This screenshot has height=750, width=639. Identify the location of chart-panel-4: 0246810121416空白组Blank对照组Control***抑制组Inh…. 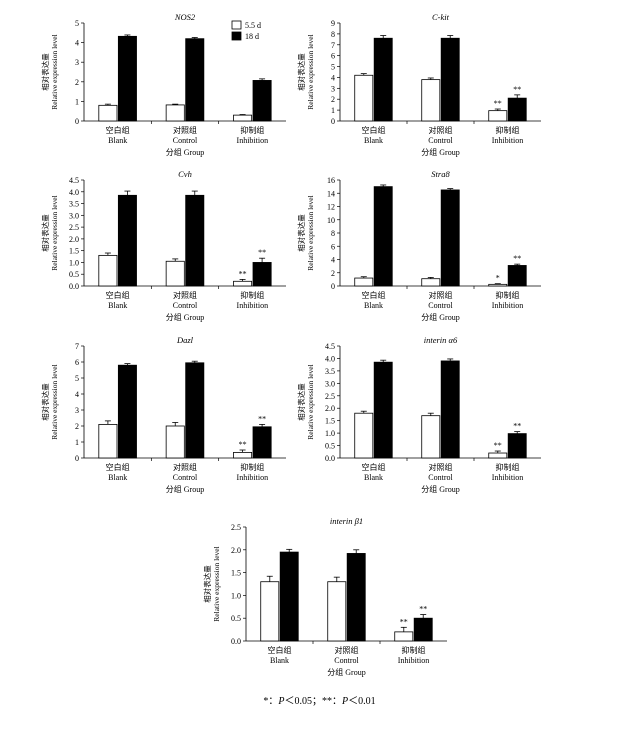
(418, 245).